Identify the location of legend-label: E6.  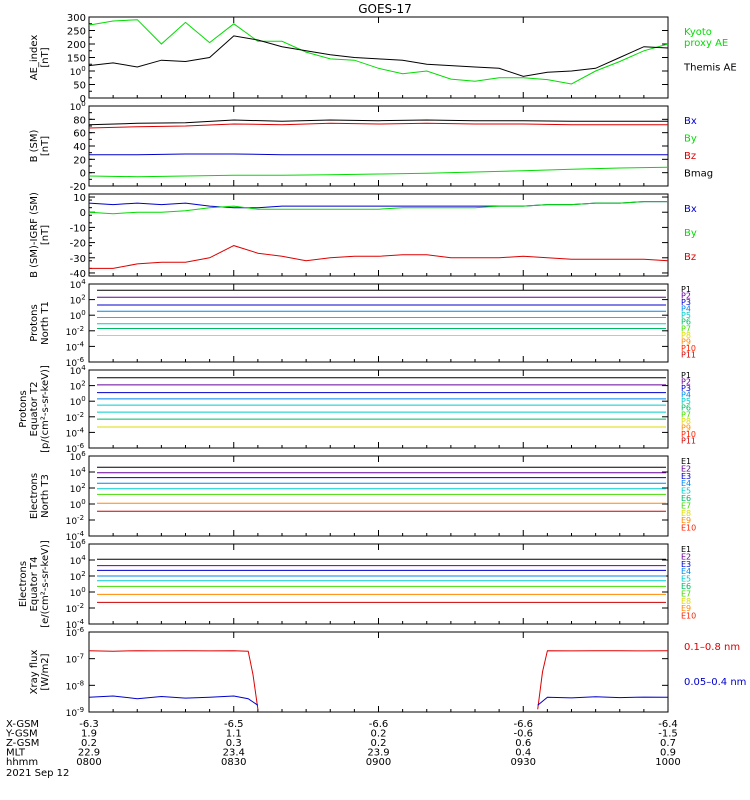
(686, 586).